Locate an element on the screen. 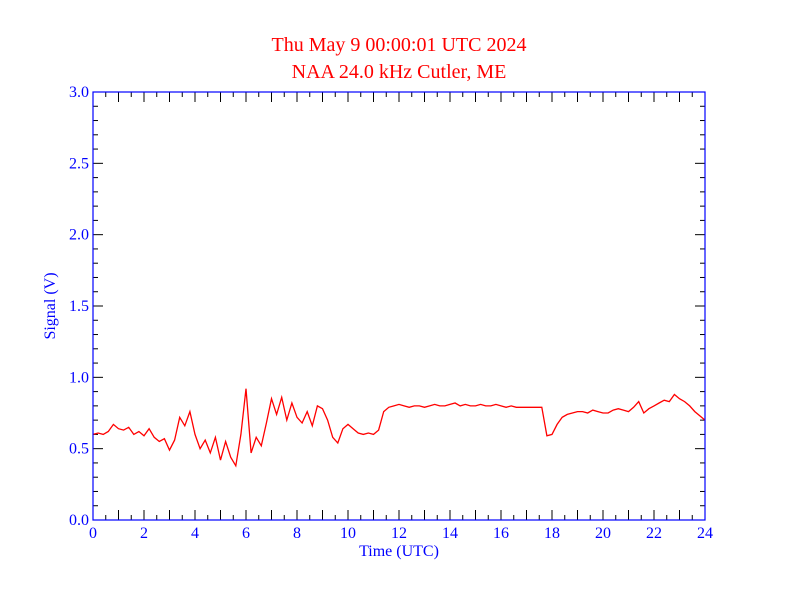  x-tick-label: 16 is located at coordinates (501, 533).